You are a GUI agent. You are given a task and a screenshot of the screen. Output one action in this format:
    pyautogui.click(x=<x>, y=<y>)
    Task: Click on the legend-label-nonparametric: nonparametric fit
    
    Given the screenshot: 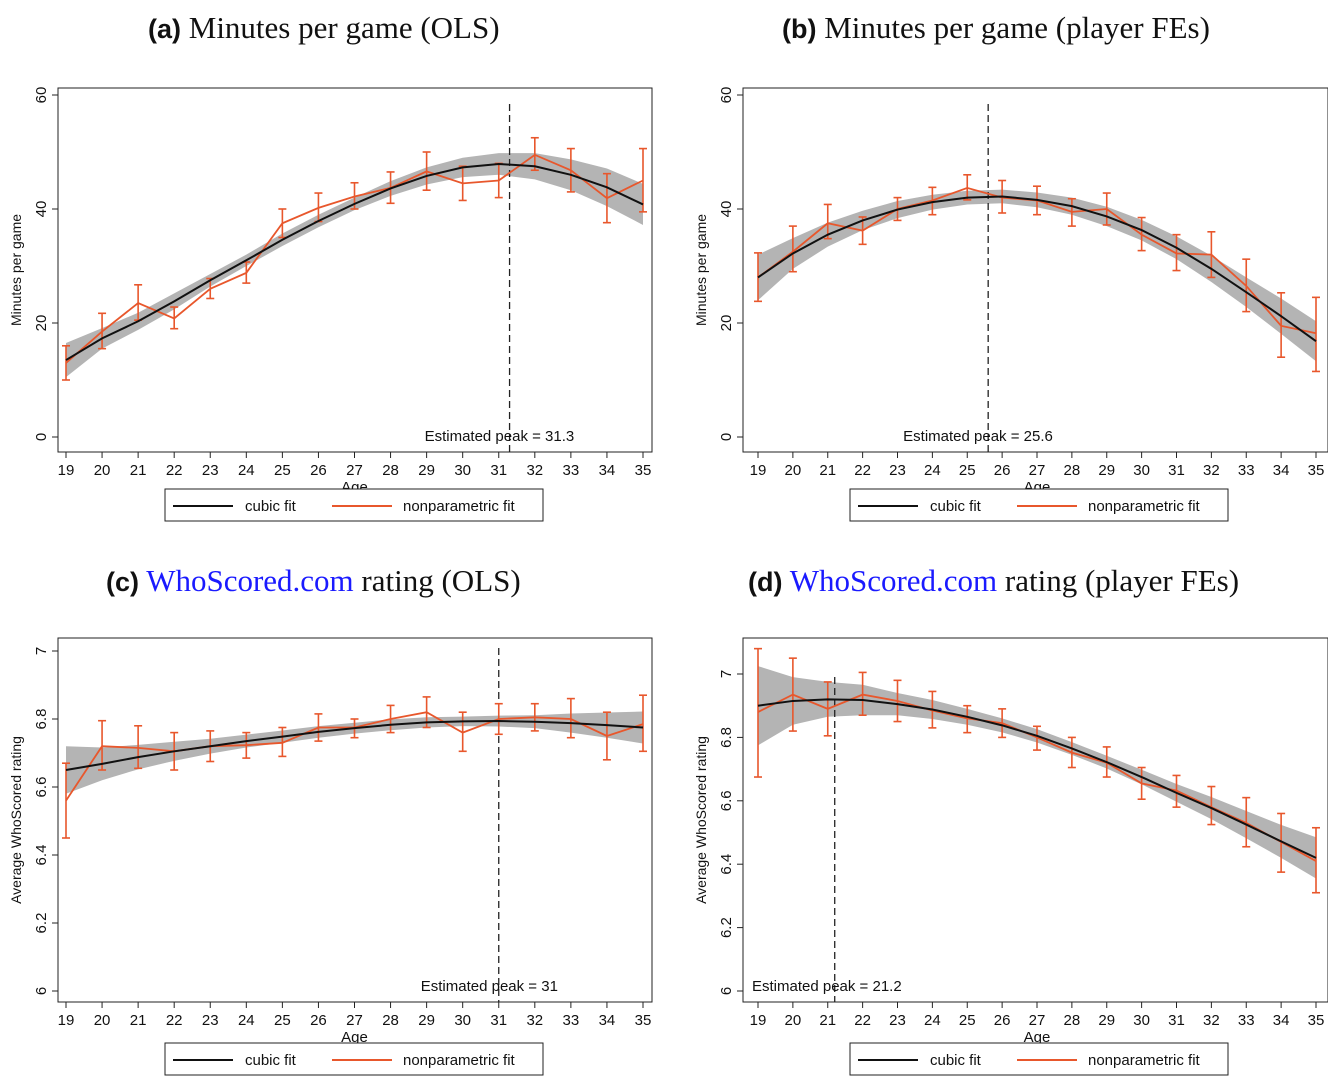 What is the action you would take?
    pyautogui.click(x=459, y=506)
    